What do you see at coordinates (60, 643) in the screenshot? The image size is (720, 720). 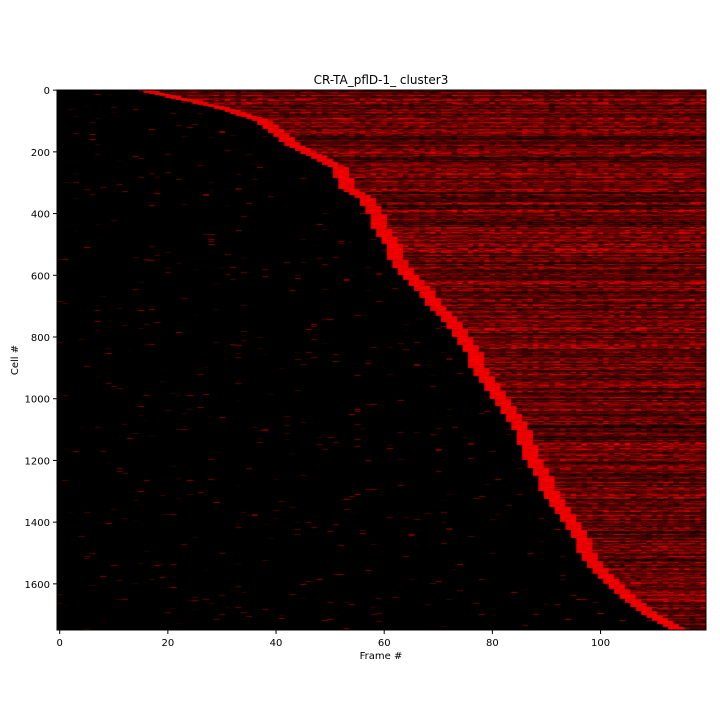 I see `x-tick-label: 0` at bounding box center [60, 643].